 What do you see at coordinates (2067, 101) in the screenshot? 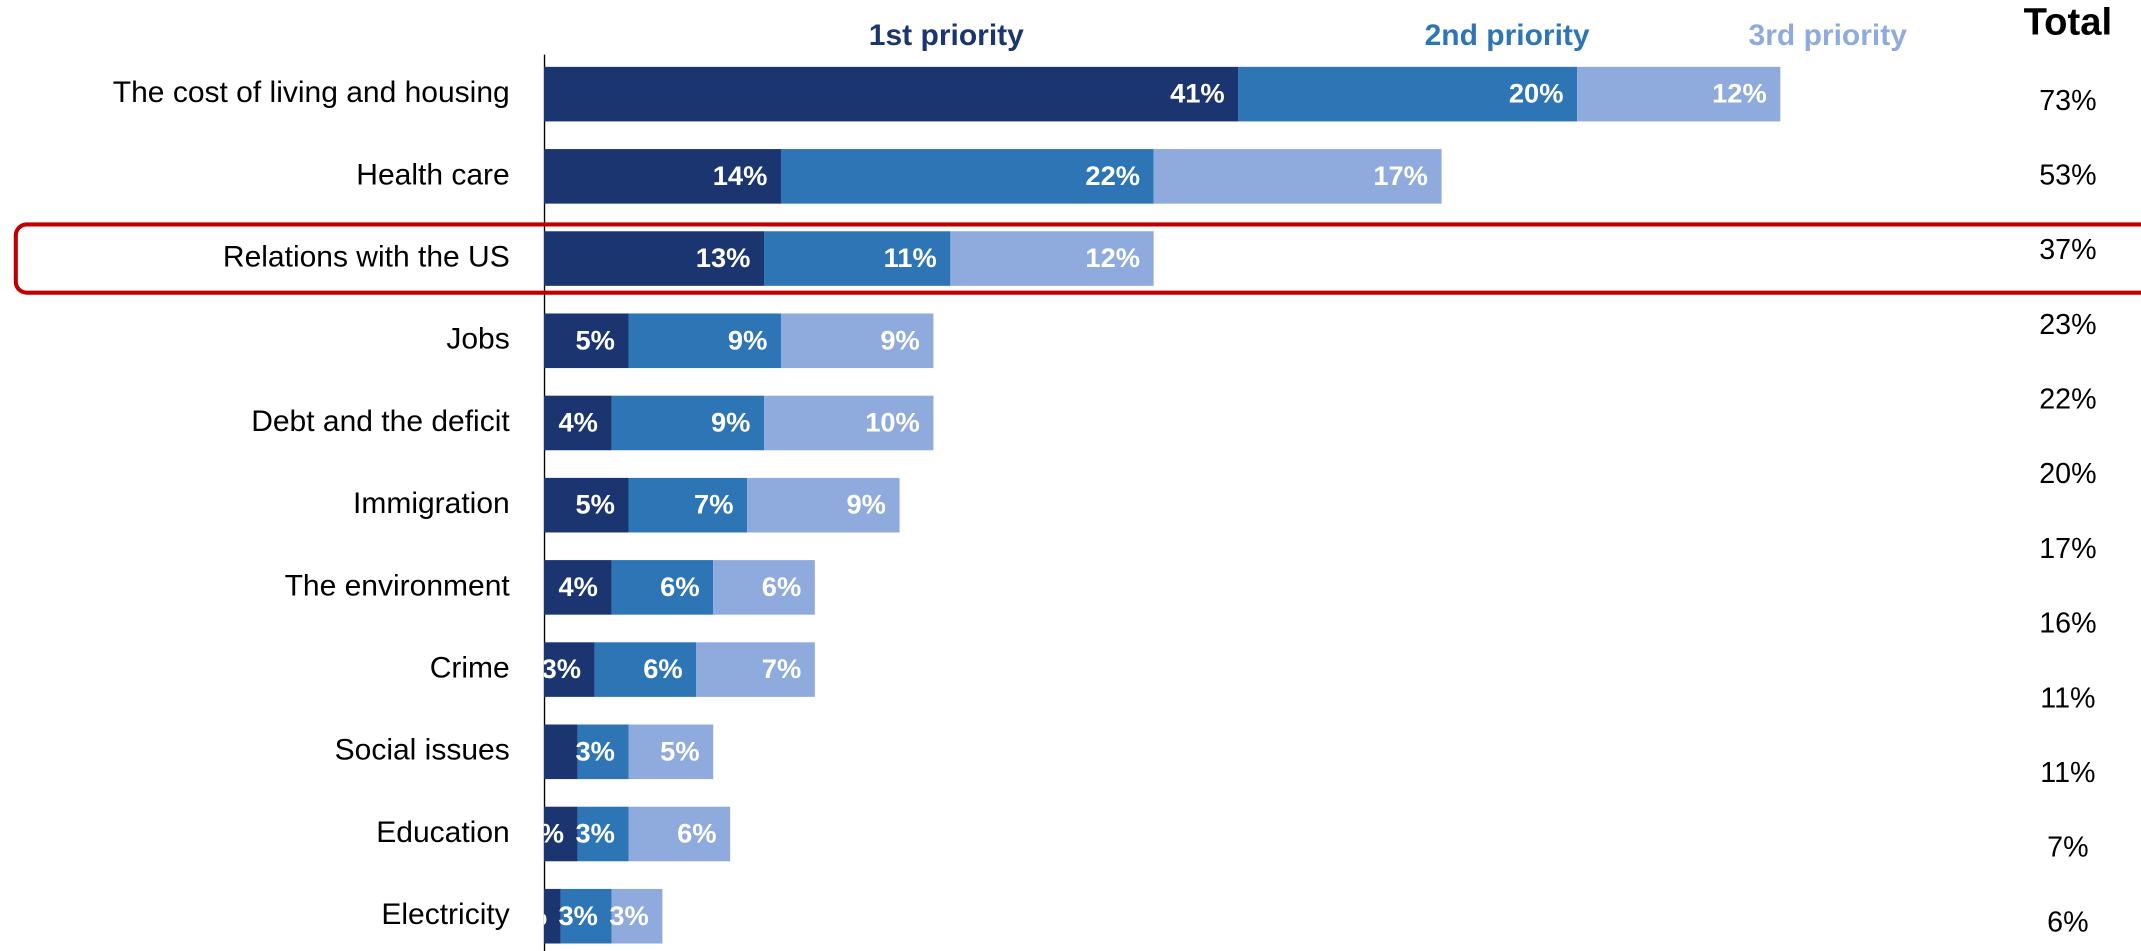
I see `total-label: 73%` at bounding box center [2067, 101].